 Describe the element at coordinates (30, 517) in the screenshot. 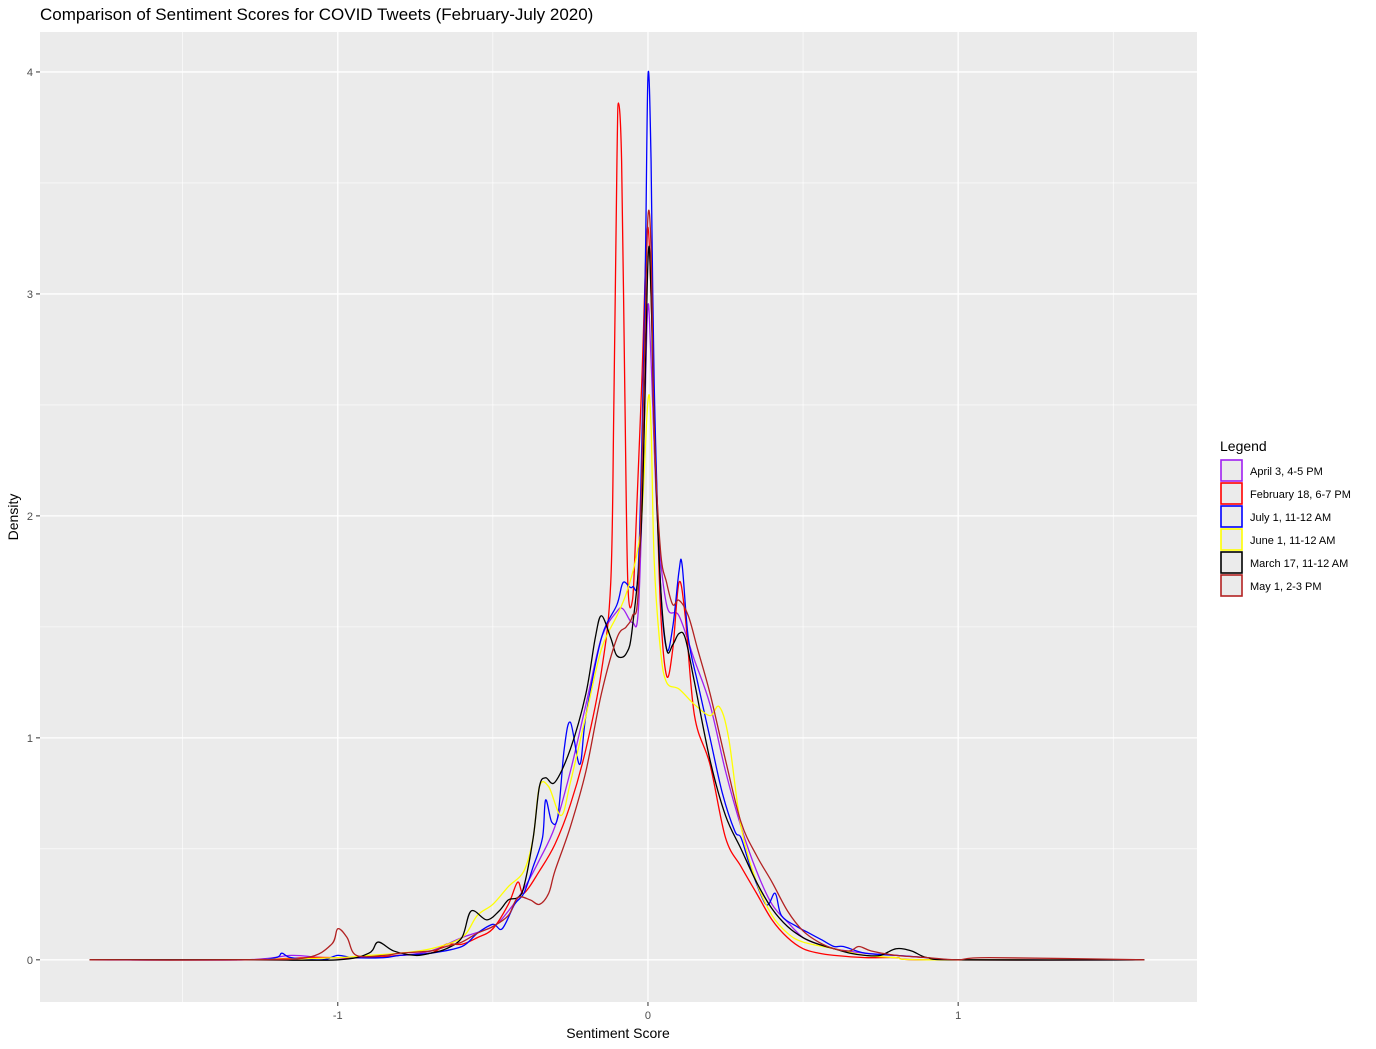

I see `y-tick-label: 2` at that location.